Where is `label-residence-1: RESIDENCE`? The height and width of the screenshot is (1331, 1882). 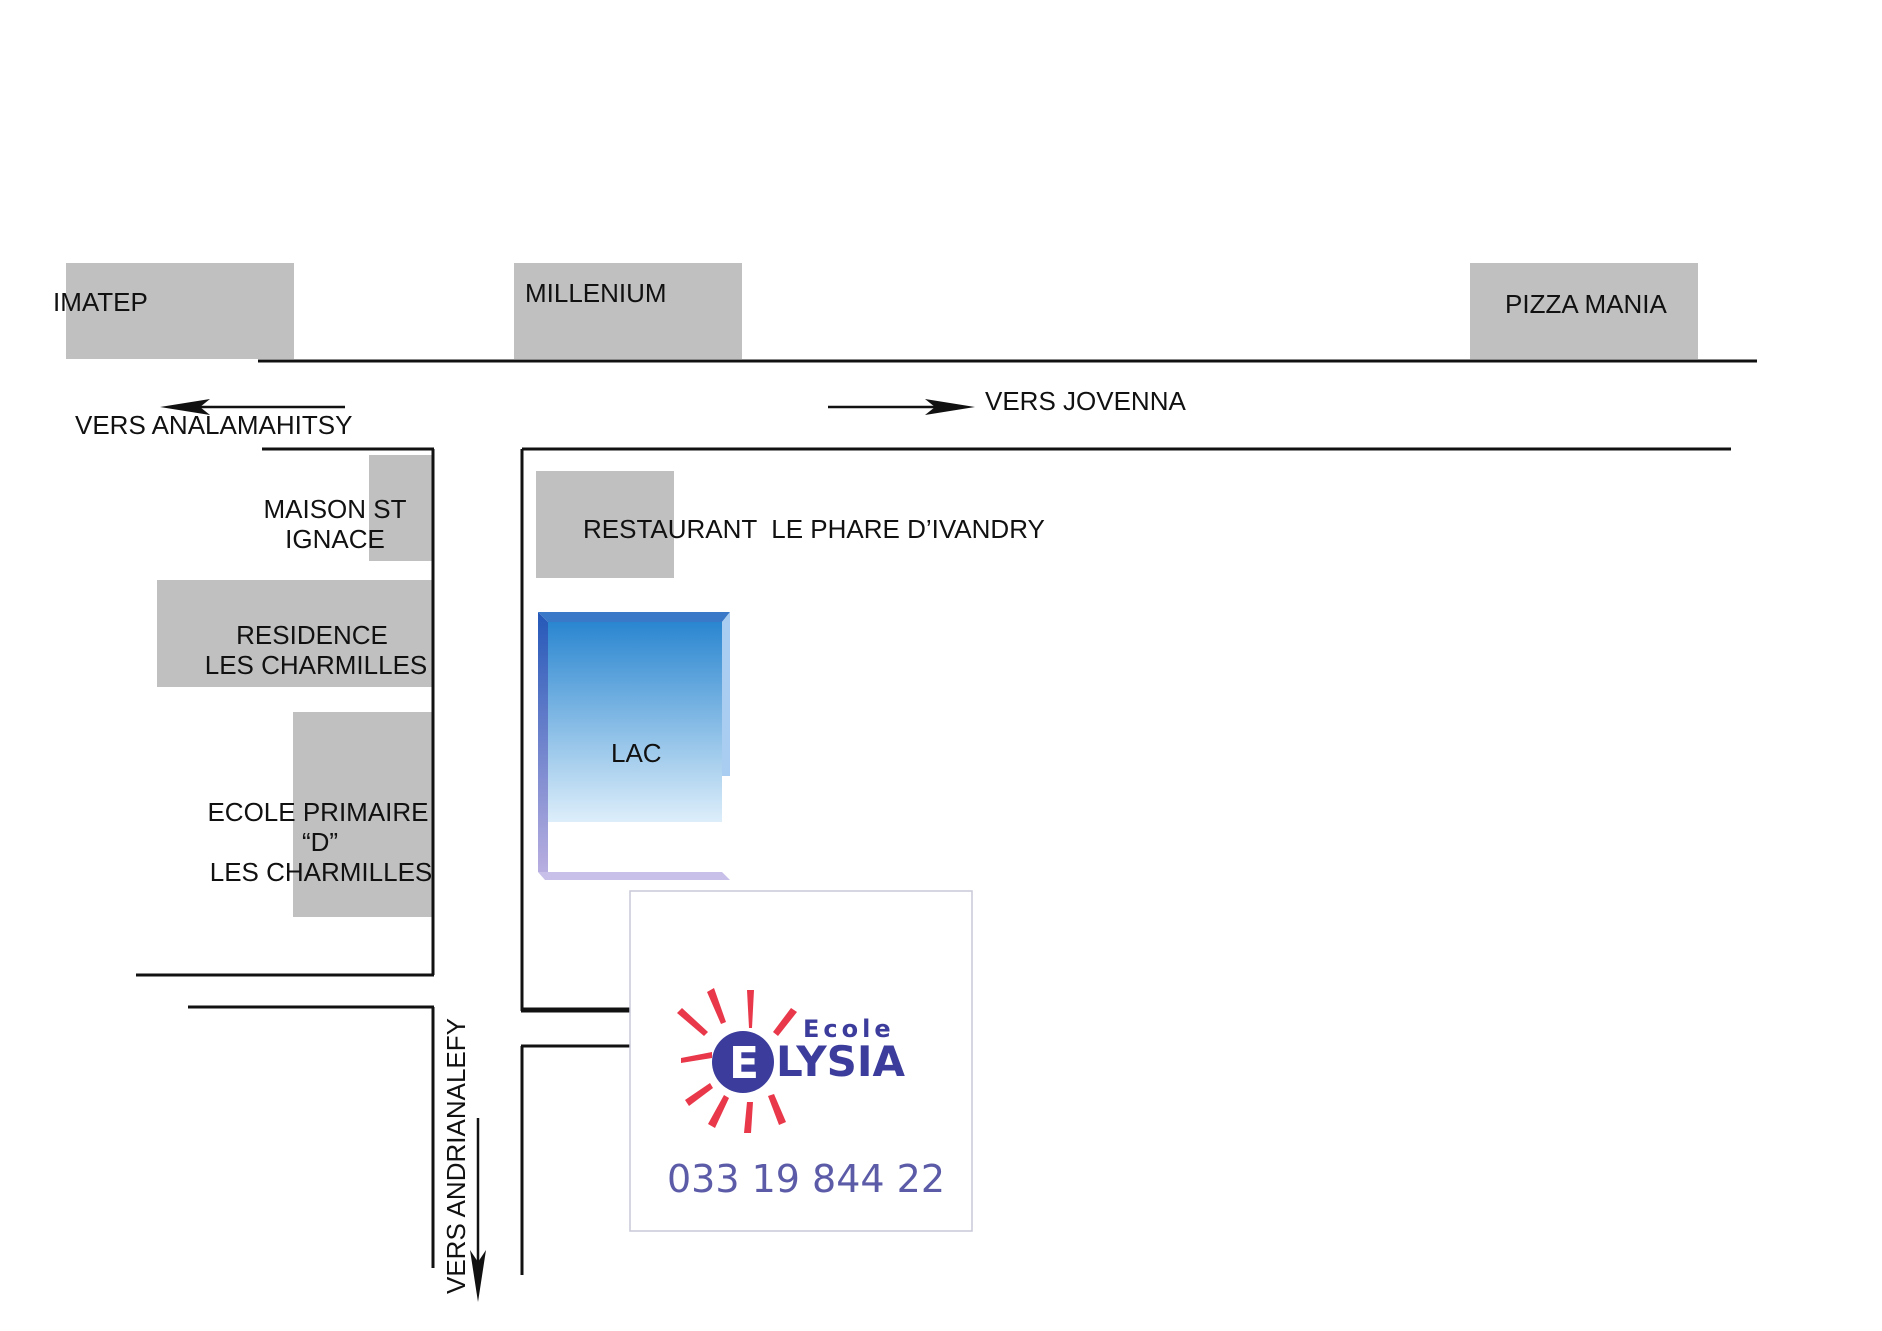
label-residence-1: RESIDENCE is located at coordinates (312, 635).